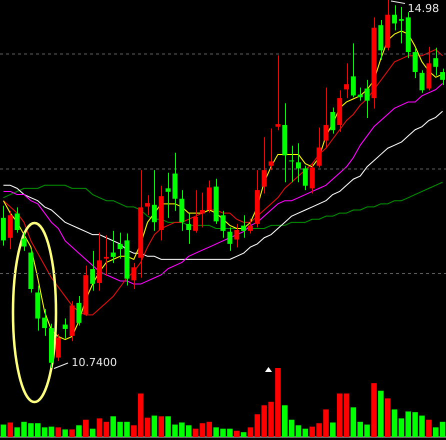 Image resolution: width=446 pixels, height=440 pixels. Describe the element at coordinates (94, 362) in the screenshot. I see `annotation: 10.7400` at that location.